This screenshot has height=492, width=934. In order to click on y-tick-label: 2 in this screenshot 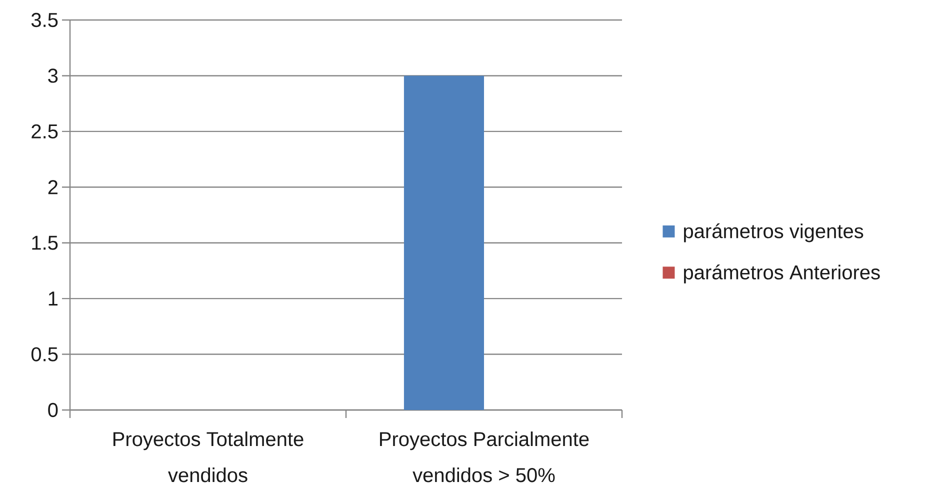, I will do `click(53, 187)`.